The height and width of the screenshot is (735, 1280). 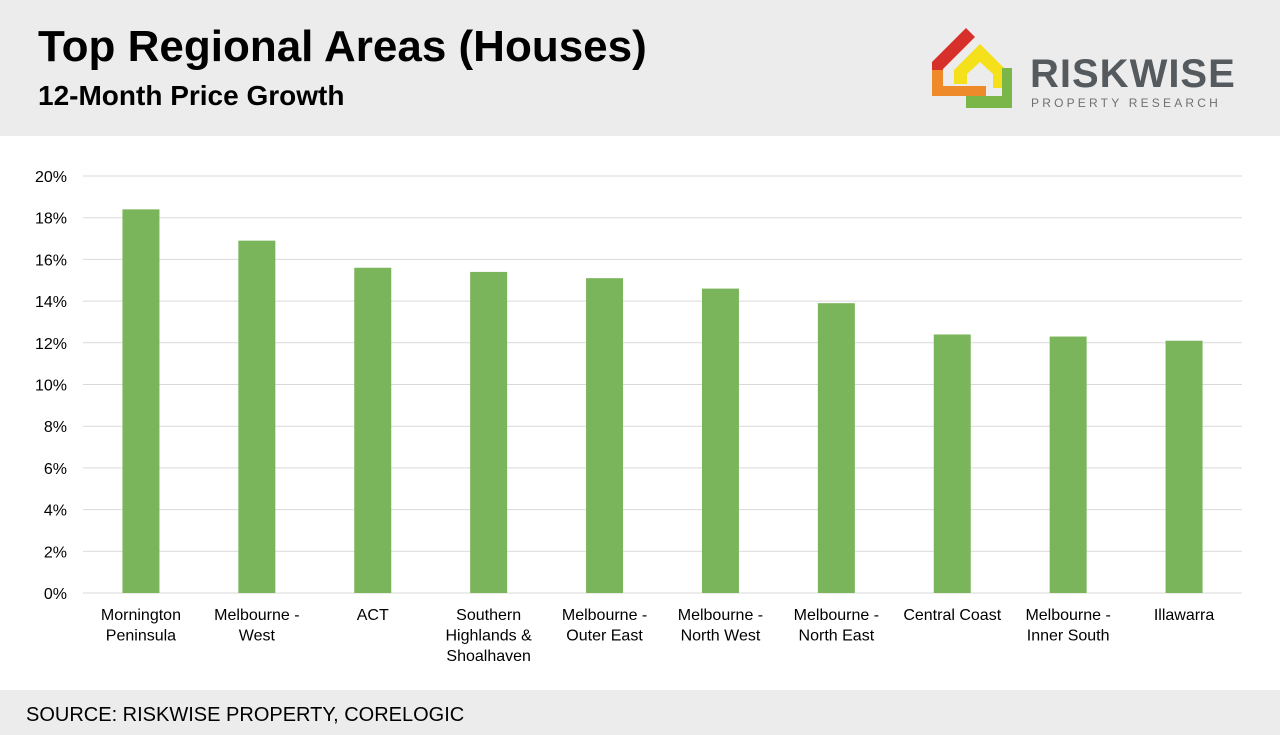 I want to click on riskwise-house-icon, so click(x=972, y=68).